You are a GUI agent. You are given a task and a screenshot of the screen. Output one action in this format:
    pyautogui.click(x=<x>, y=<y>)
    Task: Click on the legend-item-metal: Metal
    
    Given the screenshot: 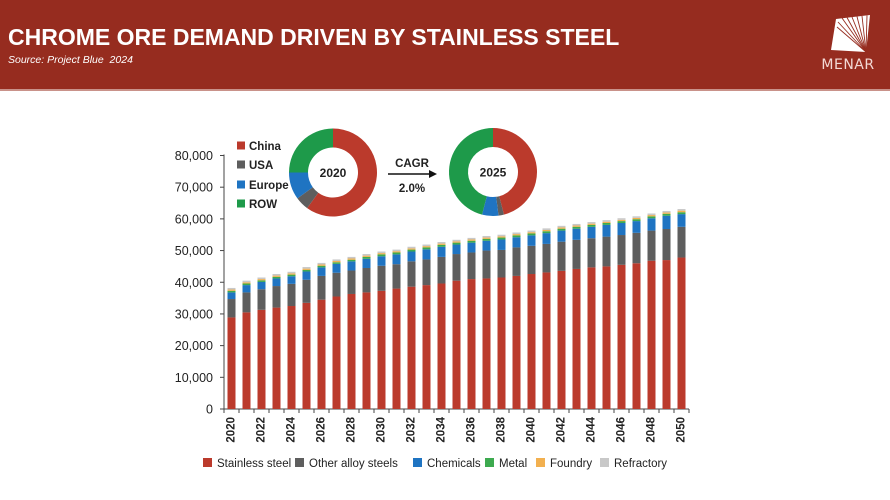 What is the action you would take?
    pyautogui.click(x=506, y=464)
    